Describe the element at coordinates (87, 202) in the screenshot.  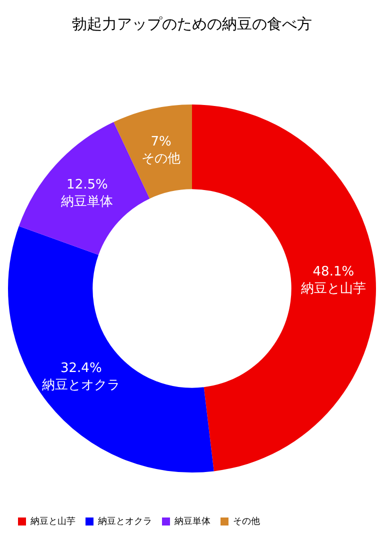
I see `slice-label: 納豆単体` at that location.